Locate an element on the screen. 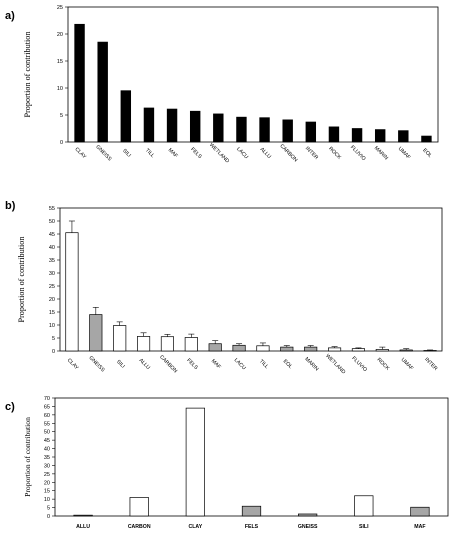 The height and width of the screenshot is (533, 474). category-label: TILL is located at coordinates (150, 153).